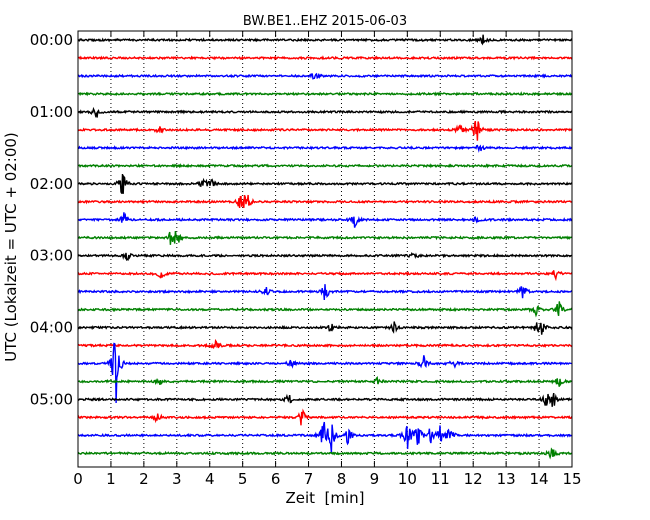 This screenshot has width=650, height=520. I want to click on x-tick-label: 11, so click(440, 479).